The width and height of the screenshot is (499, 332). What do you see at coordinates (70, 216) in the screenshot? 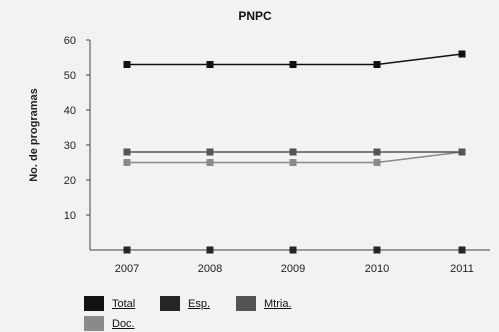
I see `y-tick-label: 10` at bounding box center [70, 216].